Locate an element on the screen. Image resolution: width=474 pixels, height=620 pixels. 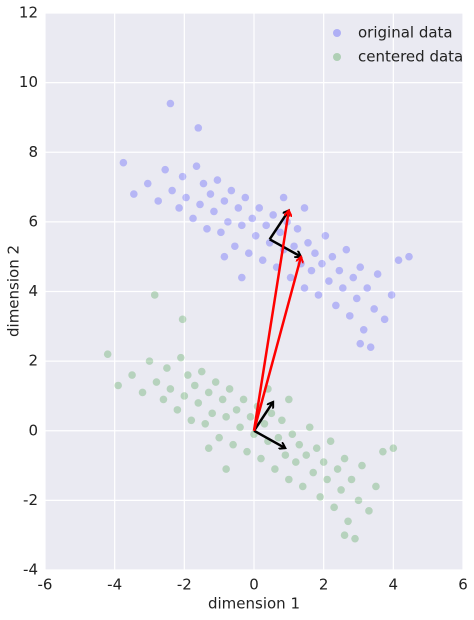
y-tick-label: -4 is located at coordinates (30, 570).